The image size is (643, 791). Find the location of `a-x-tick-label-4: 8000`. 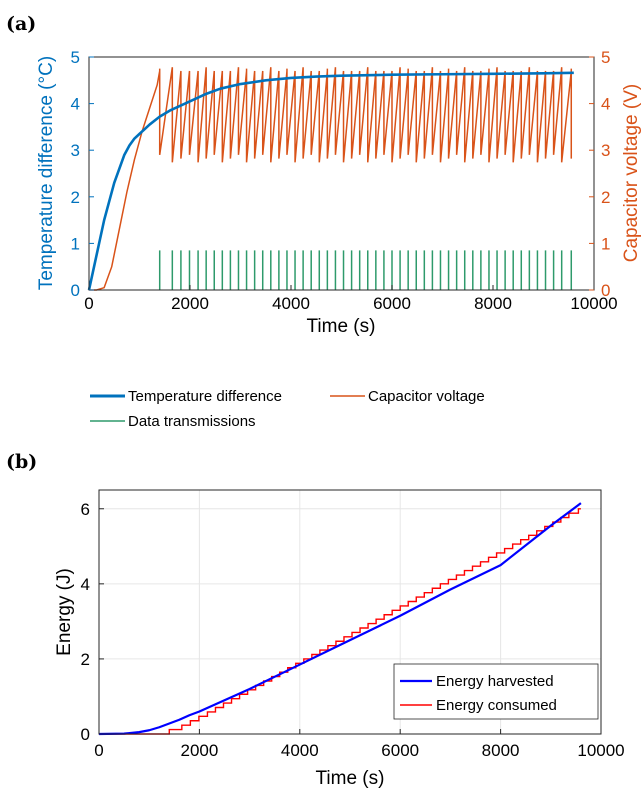

a-x-tick-label-4: 8000 is located at coordinates (493, 303).